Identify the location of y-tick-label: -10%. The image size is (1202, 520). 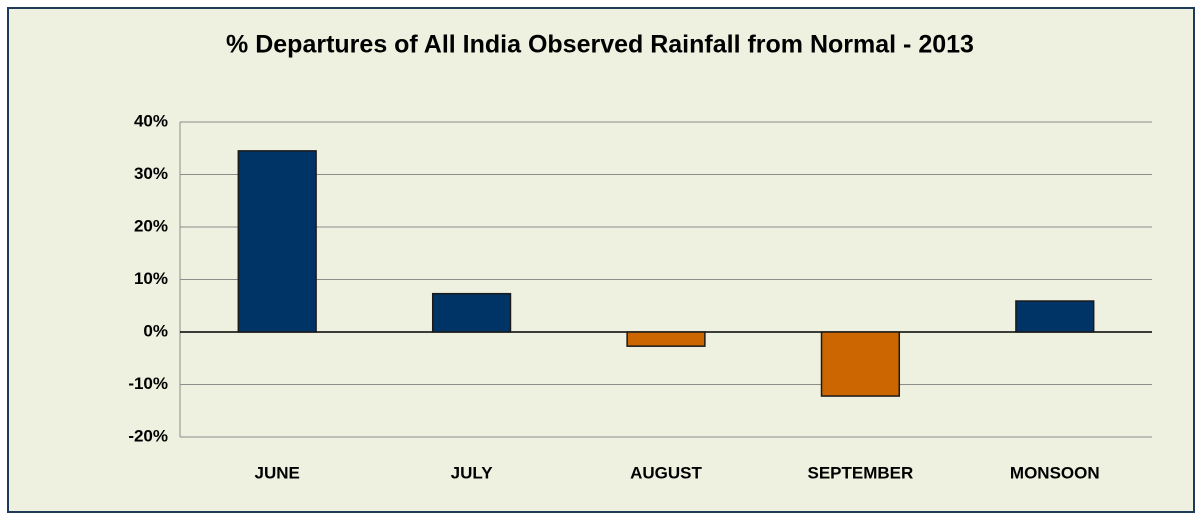
(148, 383).